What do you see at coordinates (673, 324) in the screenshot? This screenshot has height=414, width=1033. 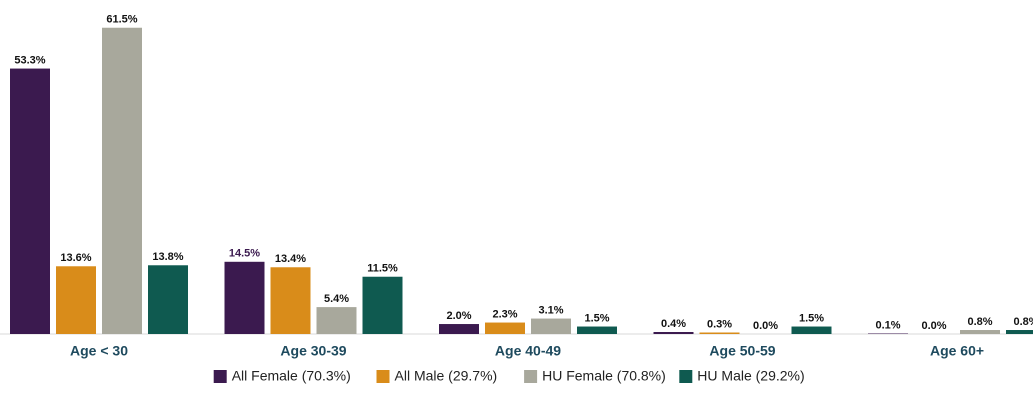 I see `value-label: 0.4%` at bounding box center [673, 324].